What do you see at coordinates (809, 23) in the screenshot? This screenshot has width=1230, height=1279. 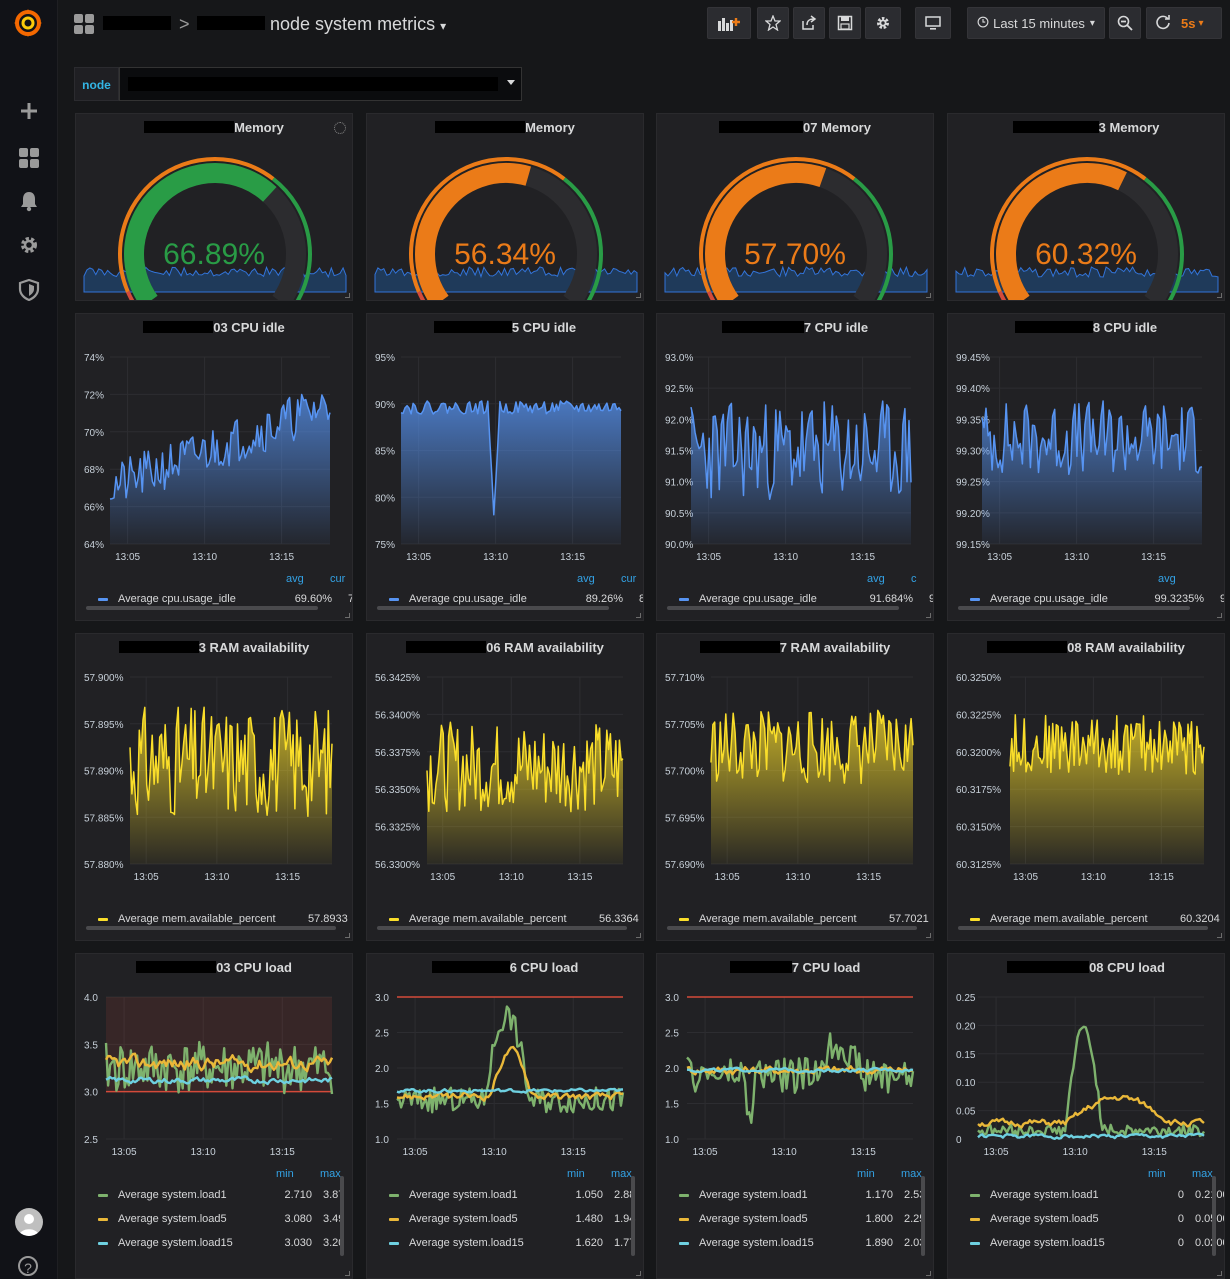 I see `share-button` at bounding box center [809, 23].